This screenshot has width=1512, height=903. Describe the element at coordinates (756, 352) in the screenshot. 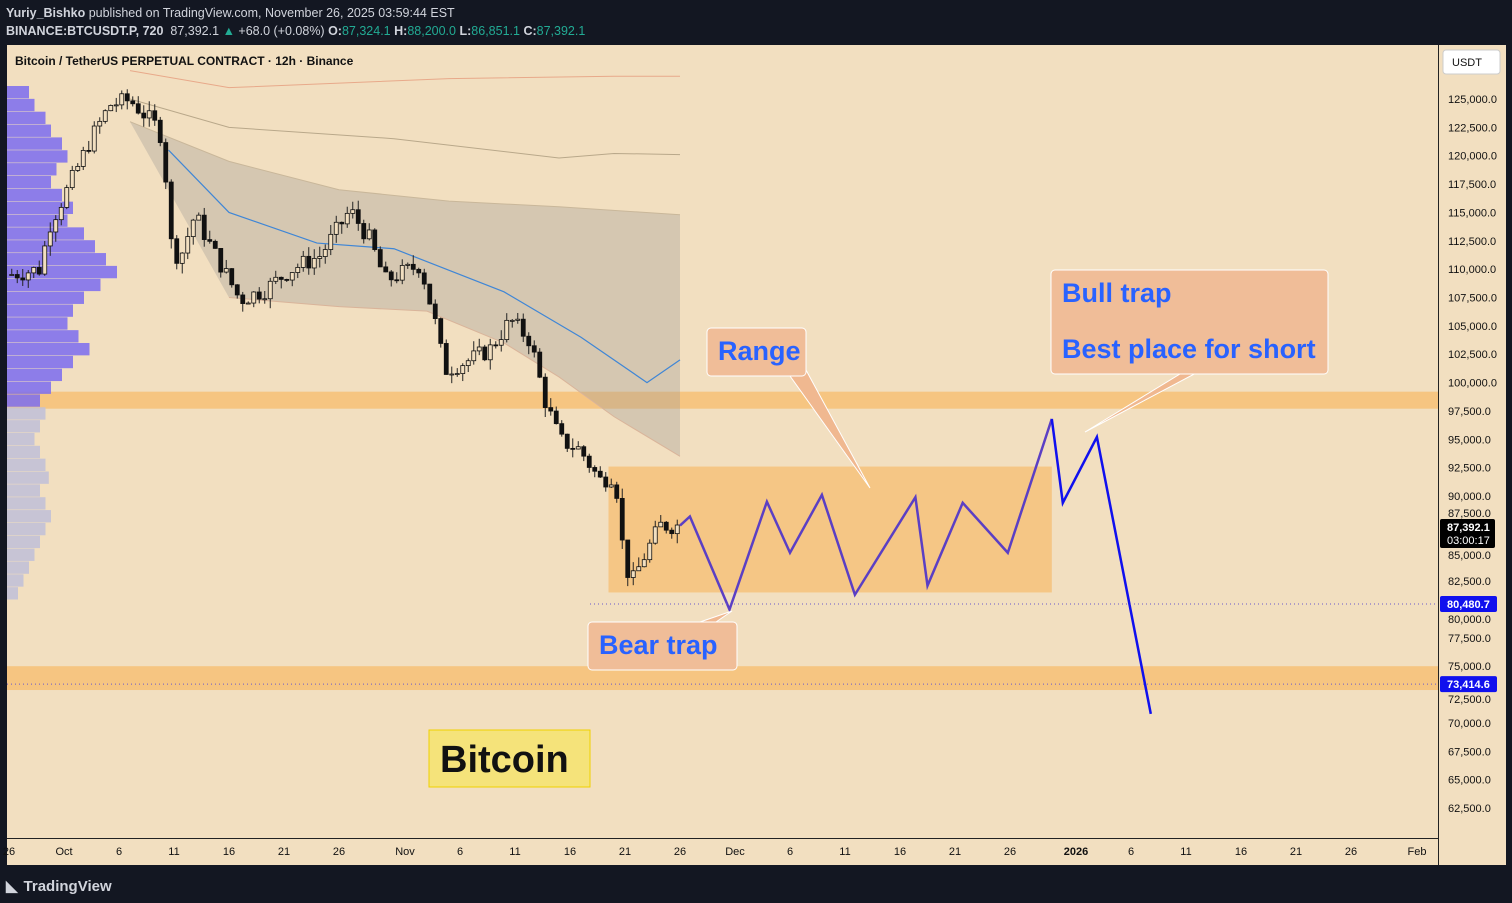

I see `range-callout-box` at that location.